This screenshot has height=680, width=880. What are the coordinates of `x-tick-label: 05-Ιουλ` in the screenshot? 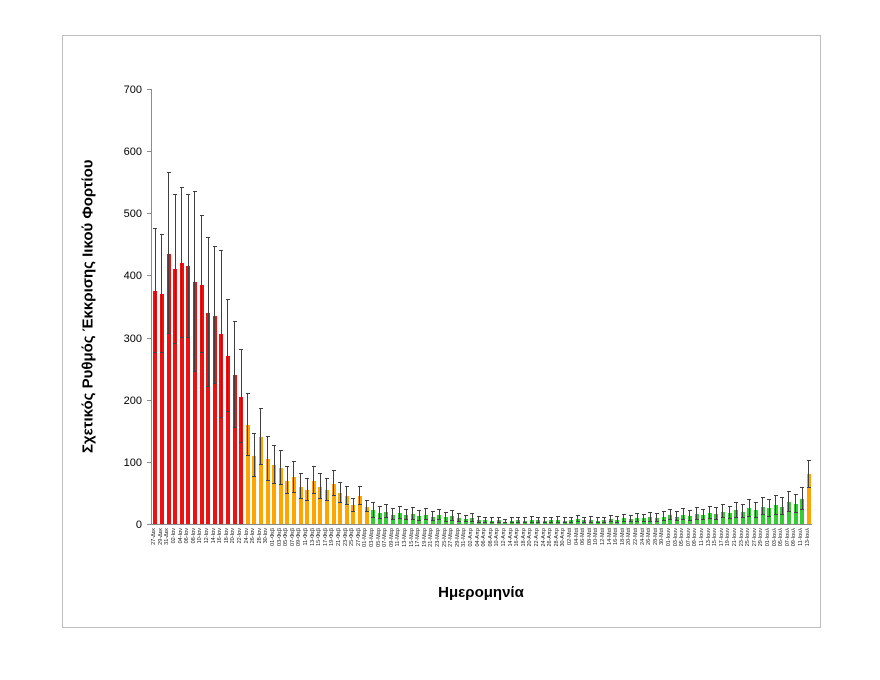 It's located at (781, 537).